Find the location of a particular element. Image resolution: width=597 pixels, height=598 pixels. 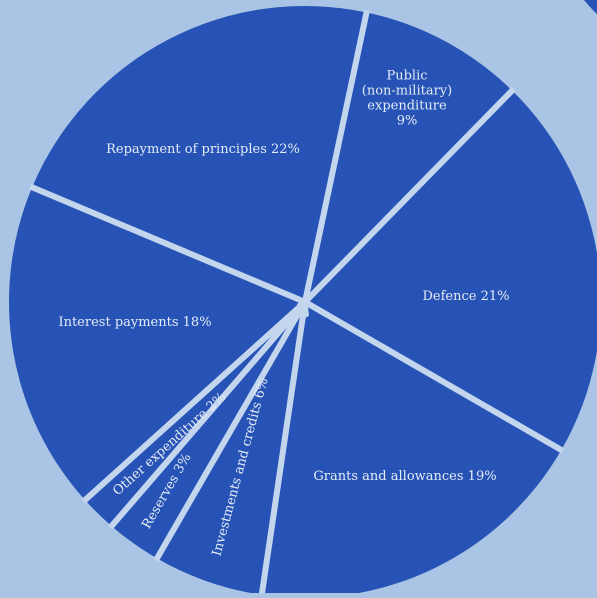

slice-label-3: Grants and allowances 19% is located at coordinates (404, 476).